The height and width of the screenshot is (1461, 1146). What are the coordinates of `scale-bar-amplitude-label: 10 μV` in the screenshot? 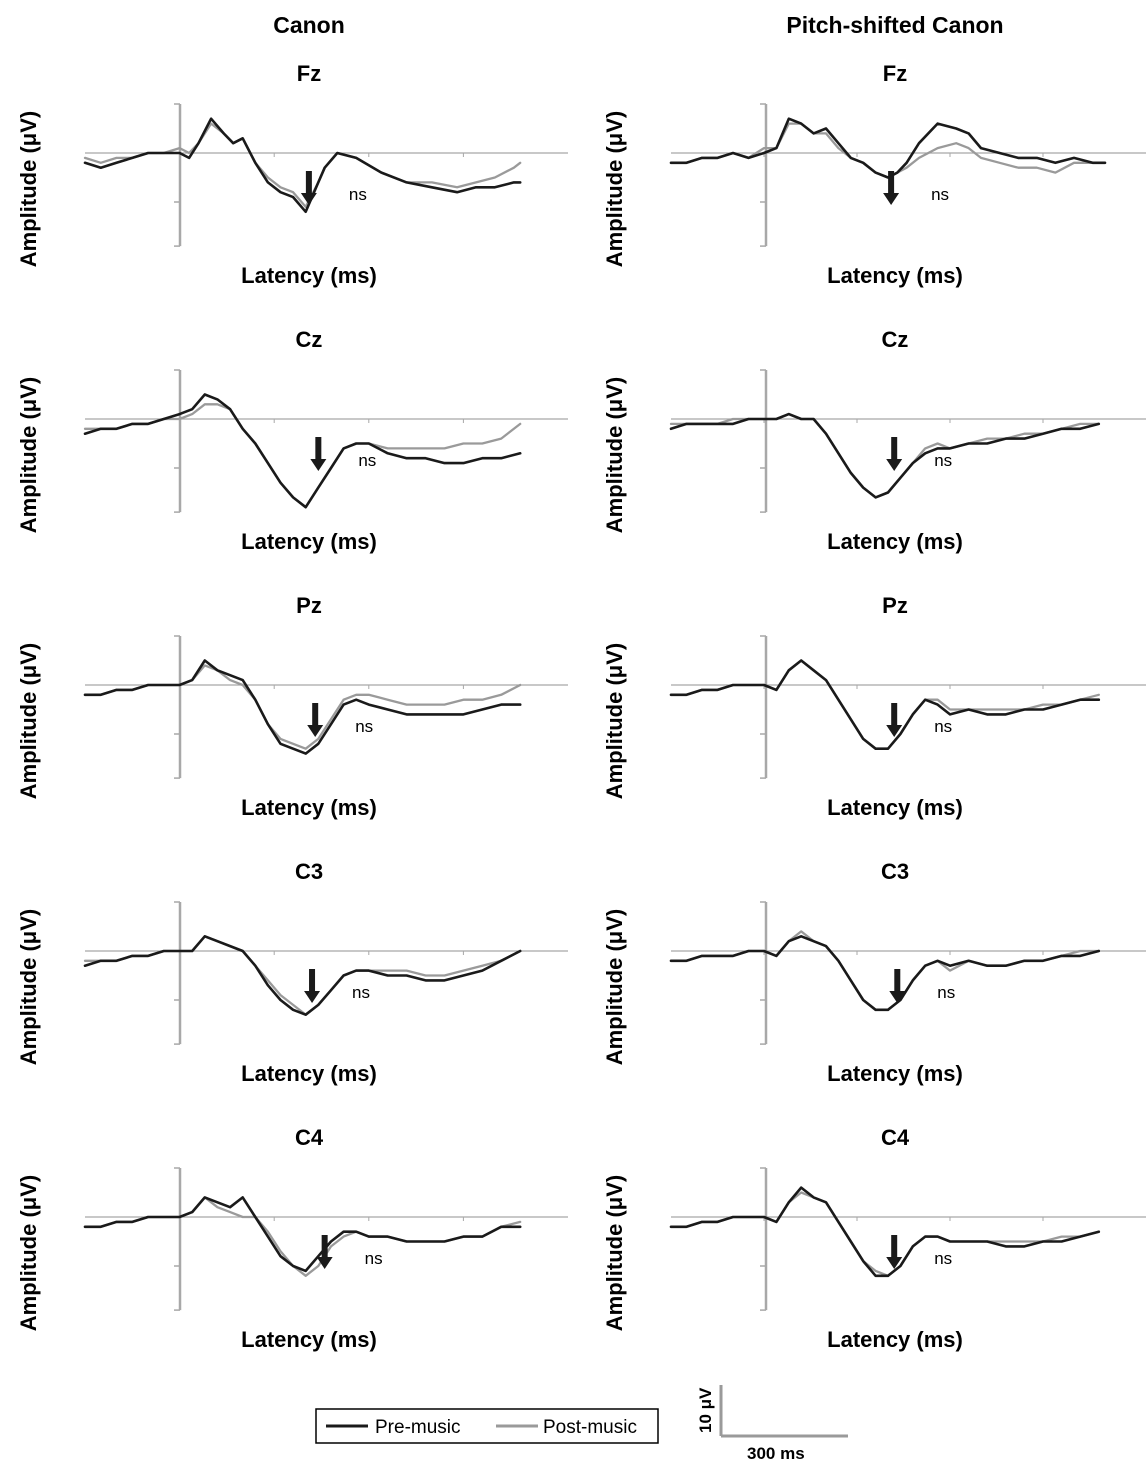 It's located at (705, 1410).